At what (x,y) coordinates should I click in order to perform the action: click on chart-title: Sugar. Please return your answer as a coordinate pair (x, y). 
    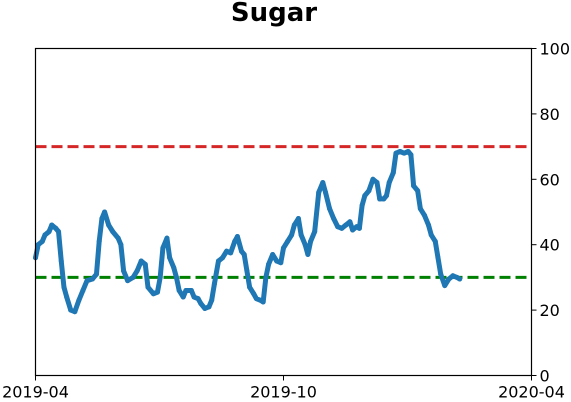
    Looking at the image, I should click on (274, 14).